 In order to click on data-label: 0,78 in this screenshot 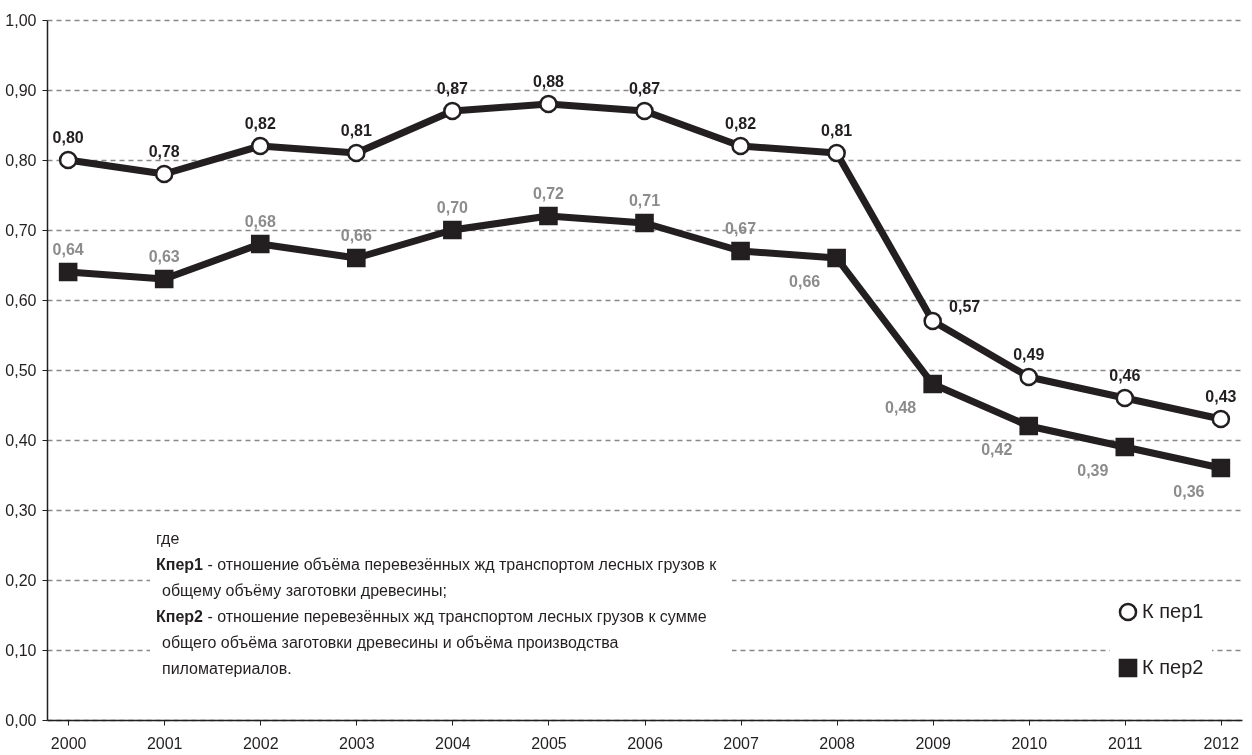, I will do `click(164, 151)`.